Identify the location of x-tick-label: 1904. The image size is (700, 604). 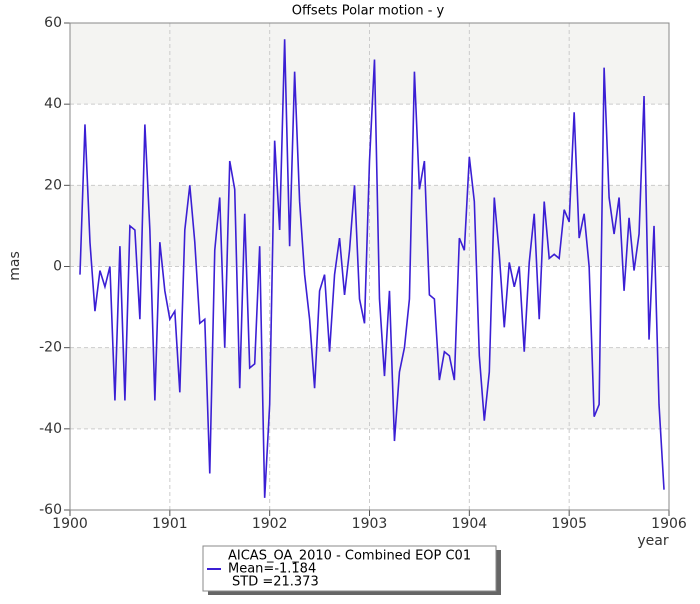
(470, 524).